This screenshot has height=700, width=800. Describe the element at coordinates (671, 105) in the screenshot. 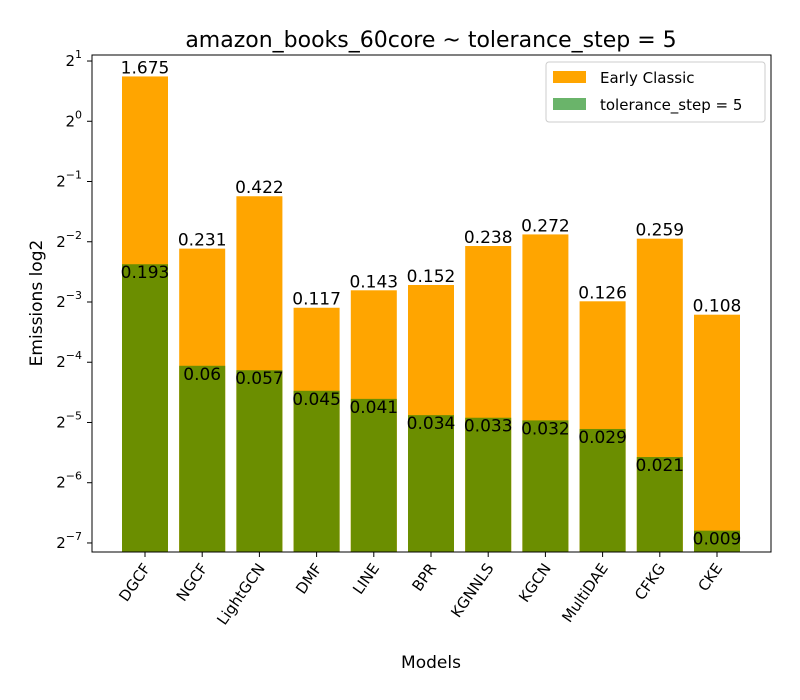

I see `legend-label-tolerance-step: tolerance_step = 5` at that location.